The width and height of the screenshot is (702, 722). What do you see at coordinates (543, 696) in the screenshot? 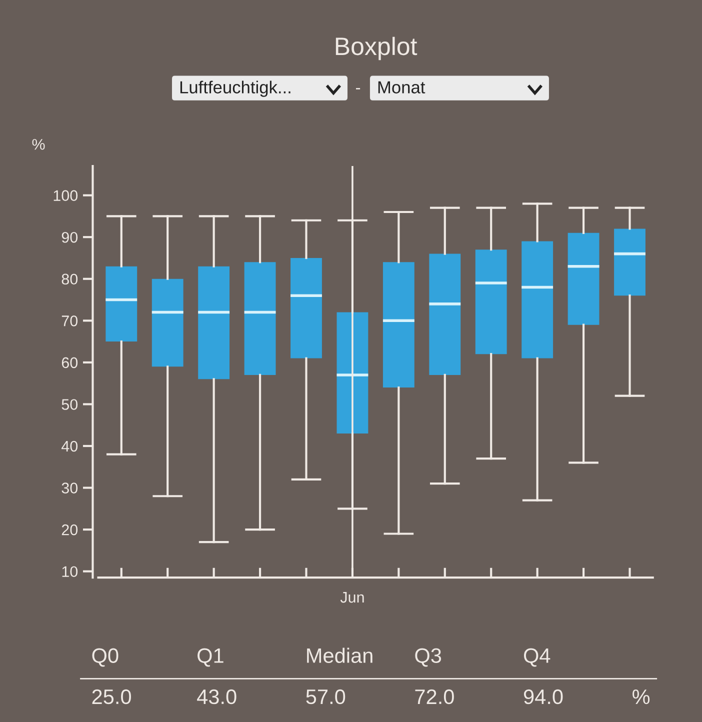
I see `text: 94.0` at bounding box center [543, 696].